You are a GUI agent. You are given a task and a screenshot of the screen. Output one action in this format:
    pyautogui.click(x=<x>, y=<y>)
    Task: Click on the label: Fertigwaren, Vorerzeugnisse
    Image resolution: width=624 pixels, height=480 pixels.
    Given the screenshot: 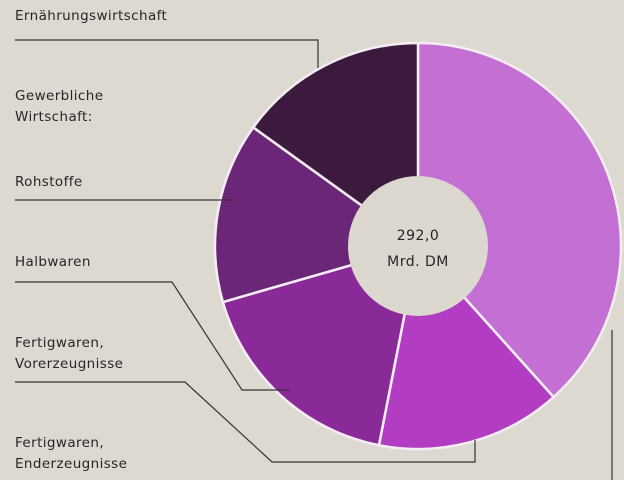 What is the action you would take?
    pyautogui.click(x=69, y=353)
    